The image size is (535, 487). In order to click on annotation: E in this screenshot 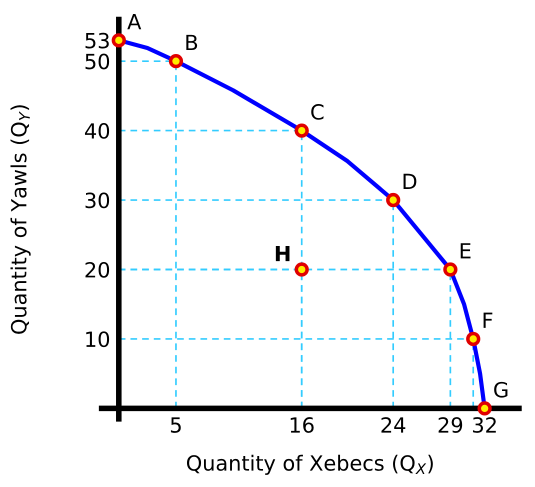, I will do `click(465, 250)`.